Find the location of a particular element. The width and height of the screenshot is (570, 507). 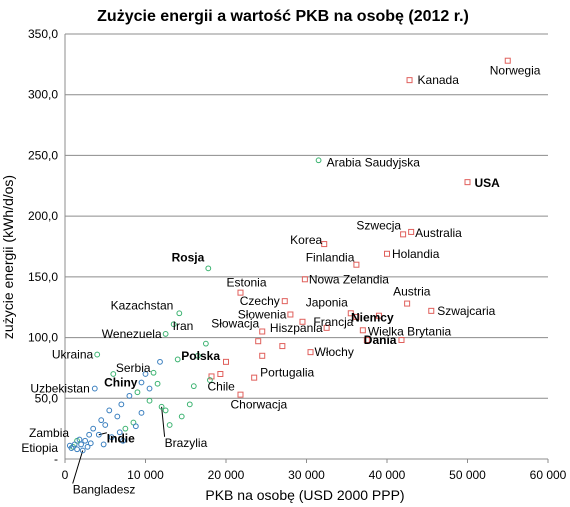

x-tick-label: 60 000 is located at coordinates (548, 475).